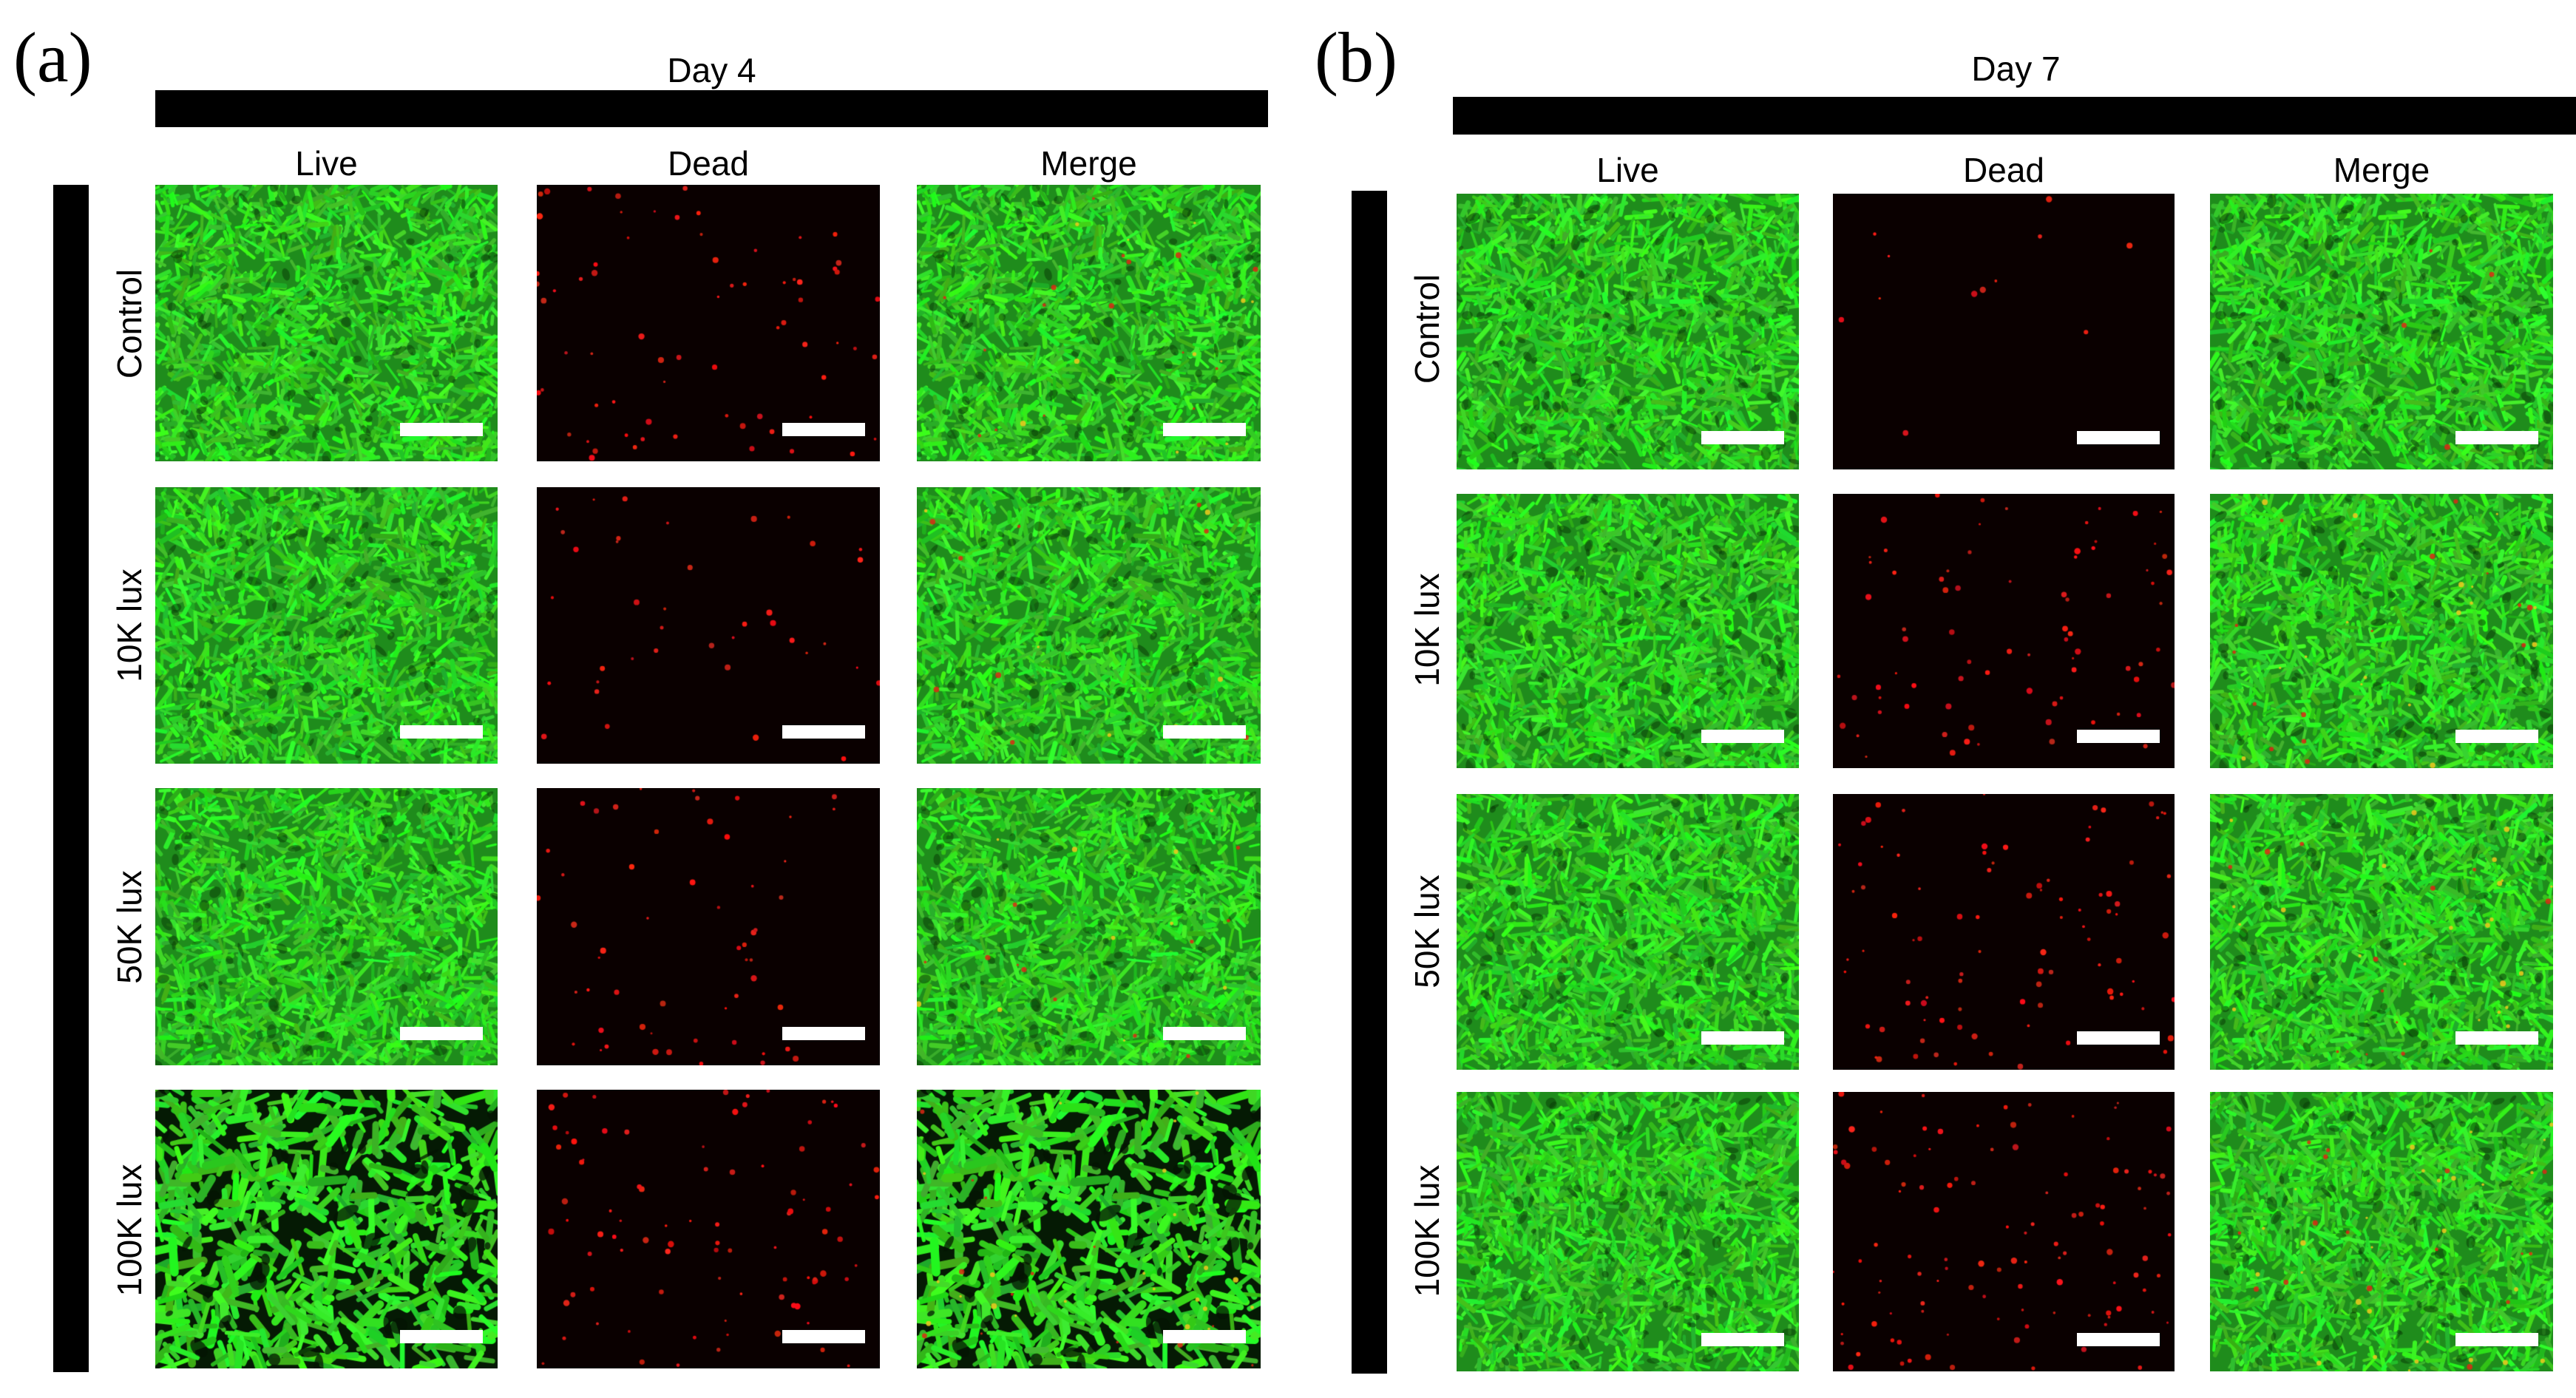 This screenshot has height=1398, width=2576. I want to click on day-title: Day 4, so click(711, 70).